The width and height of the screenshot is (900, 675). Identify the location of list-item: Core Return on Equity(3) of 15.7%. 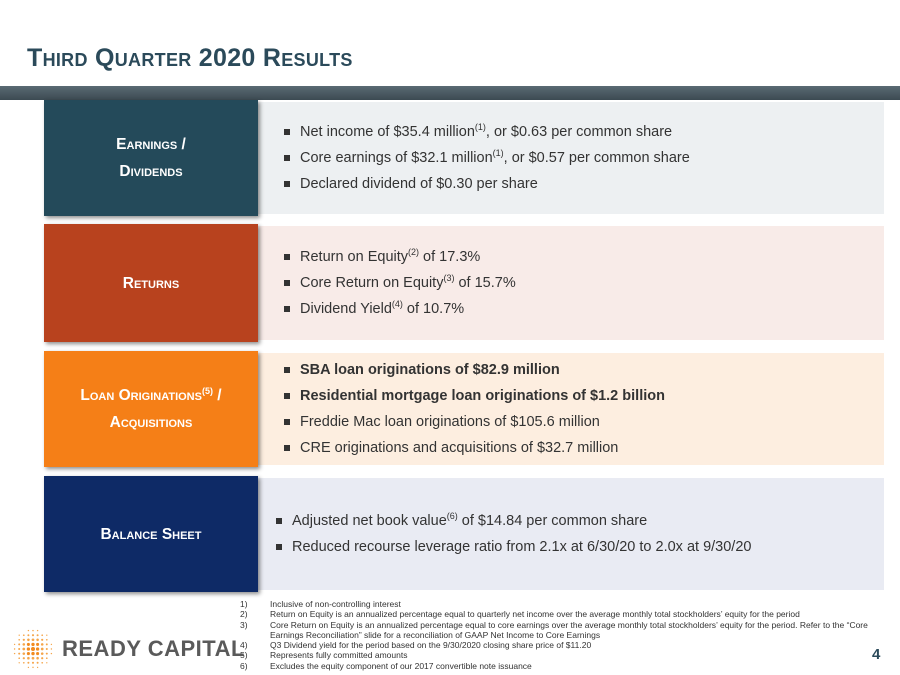
(584, 283).